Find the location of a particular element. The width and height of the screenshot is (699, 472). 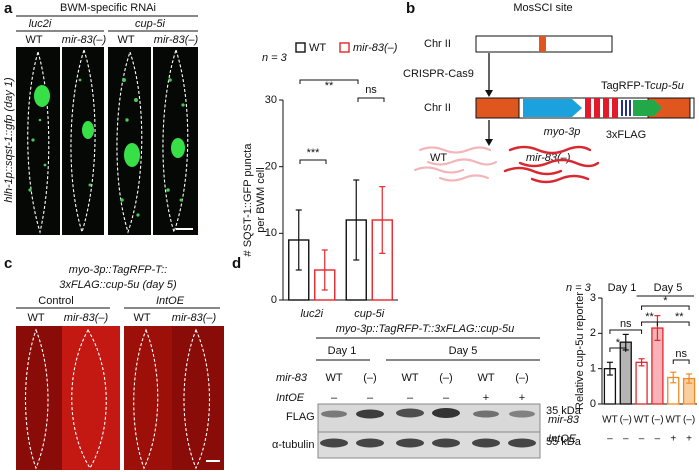

y-axis-label: # SQST-1::GFP puncta is located at coordinates (248, 200).